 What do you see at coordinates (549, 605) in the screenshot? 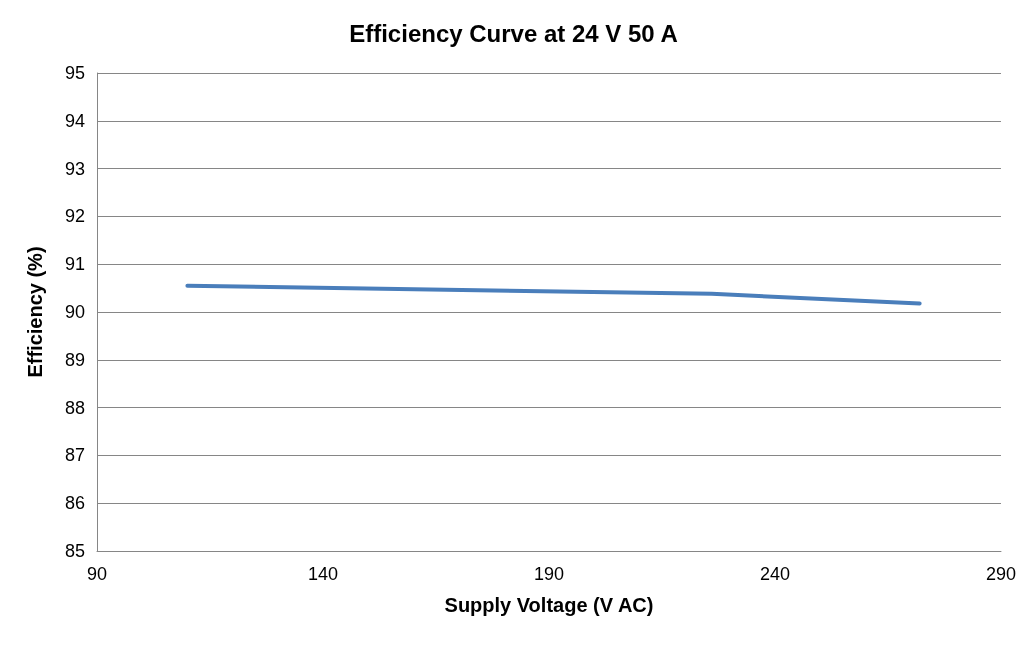
I see `x-axis-title: Supply Voltage (V AC)` at bounding box center [549, 605].